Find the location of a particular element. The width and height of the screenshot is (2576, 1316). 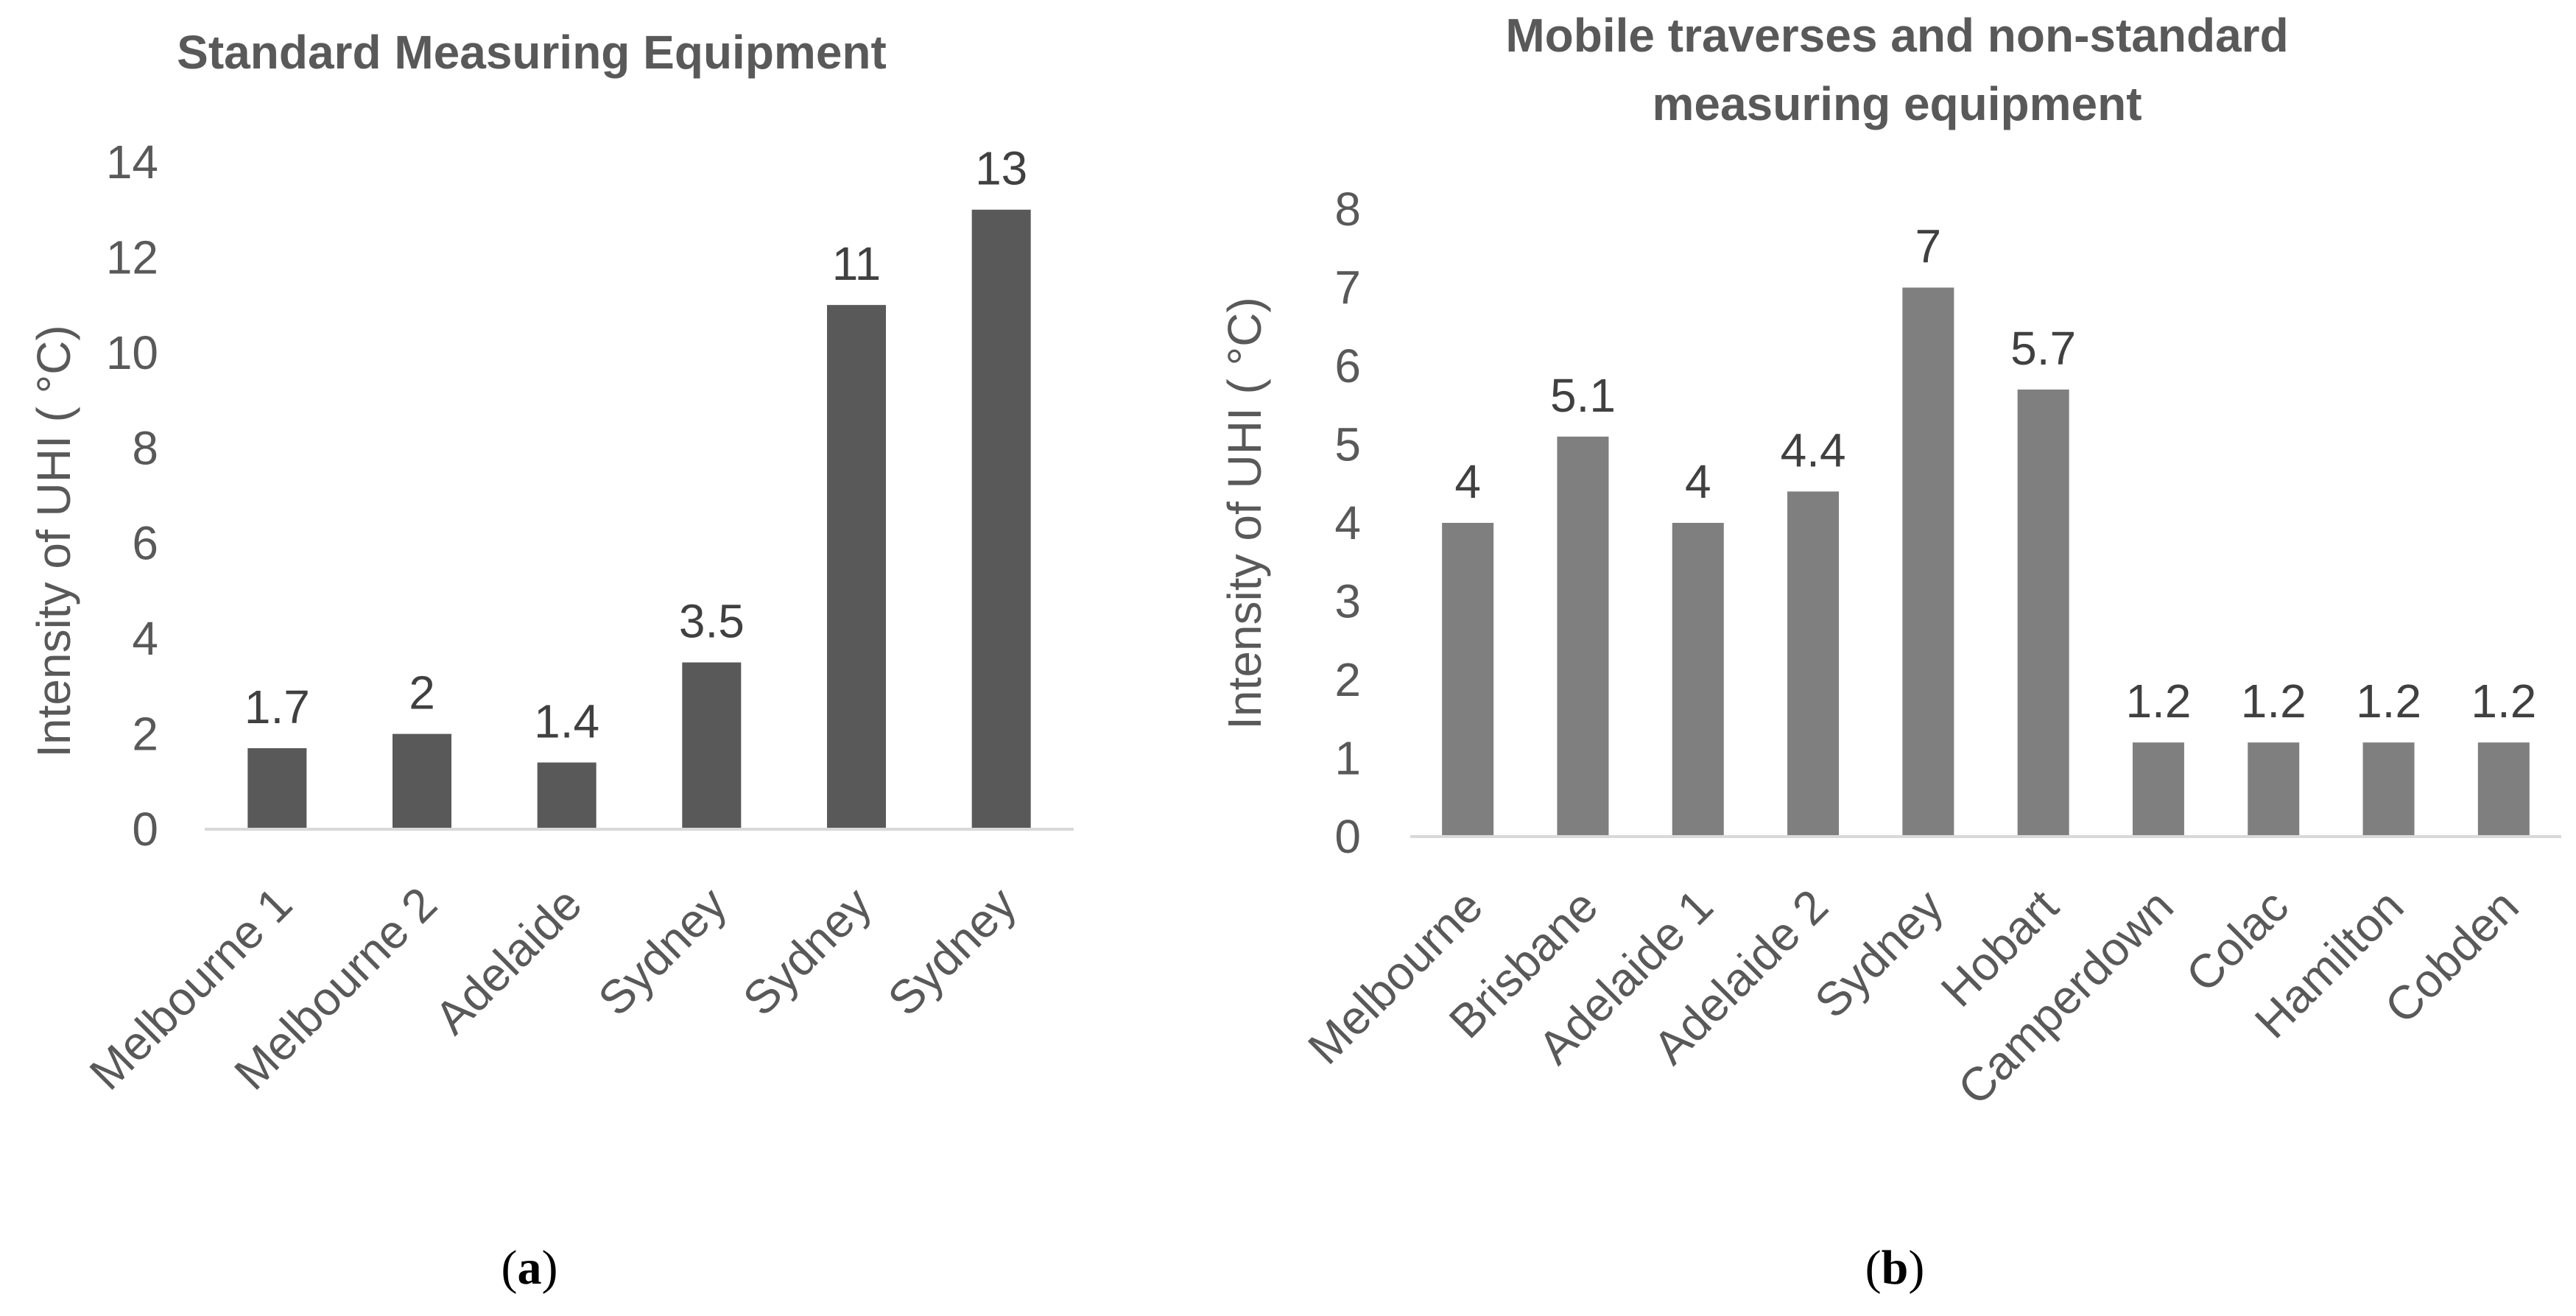

chart-a-category-label: Adelaide is located at coordinates (508, 961).